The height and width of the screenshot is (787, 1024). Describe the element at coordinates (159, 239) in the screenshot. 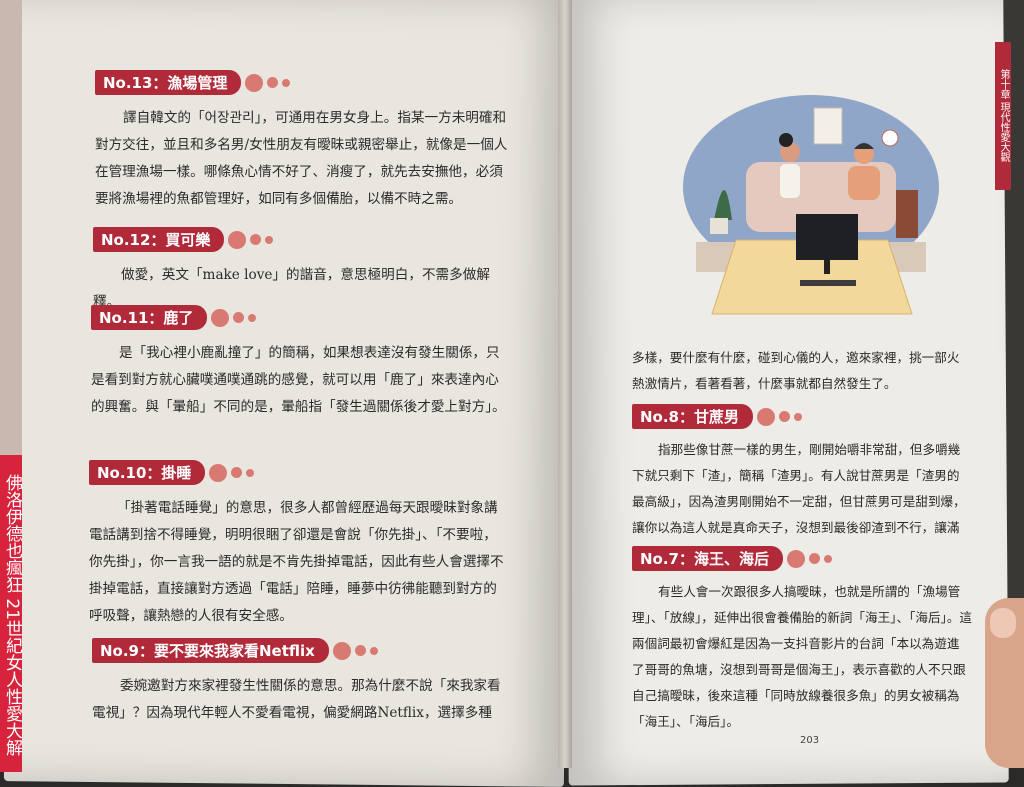

I see `section-tag: No.12：買可樂` at that location.